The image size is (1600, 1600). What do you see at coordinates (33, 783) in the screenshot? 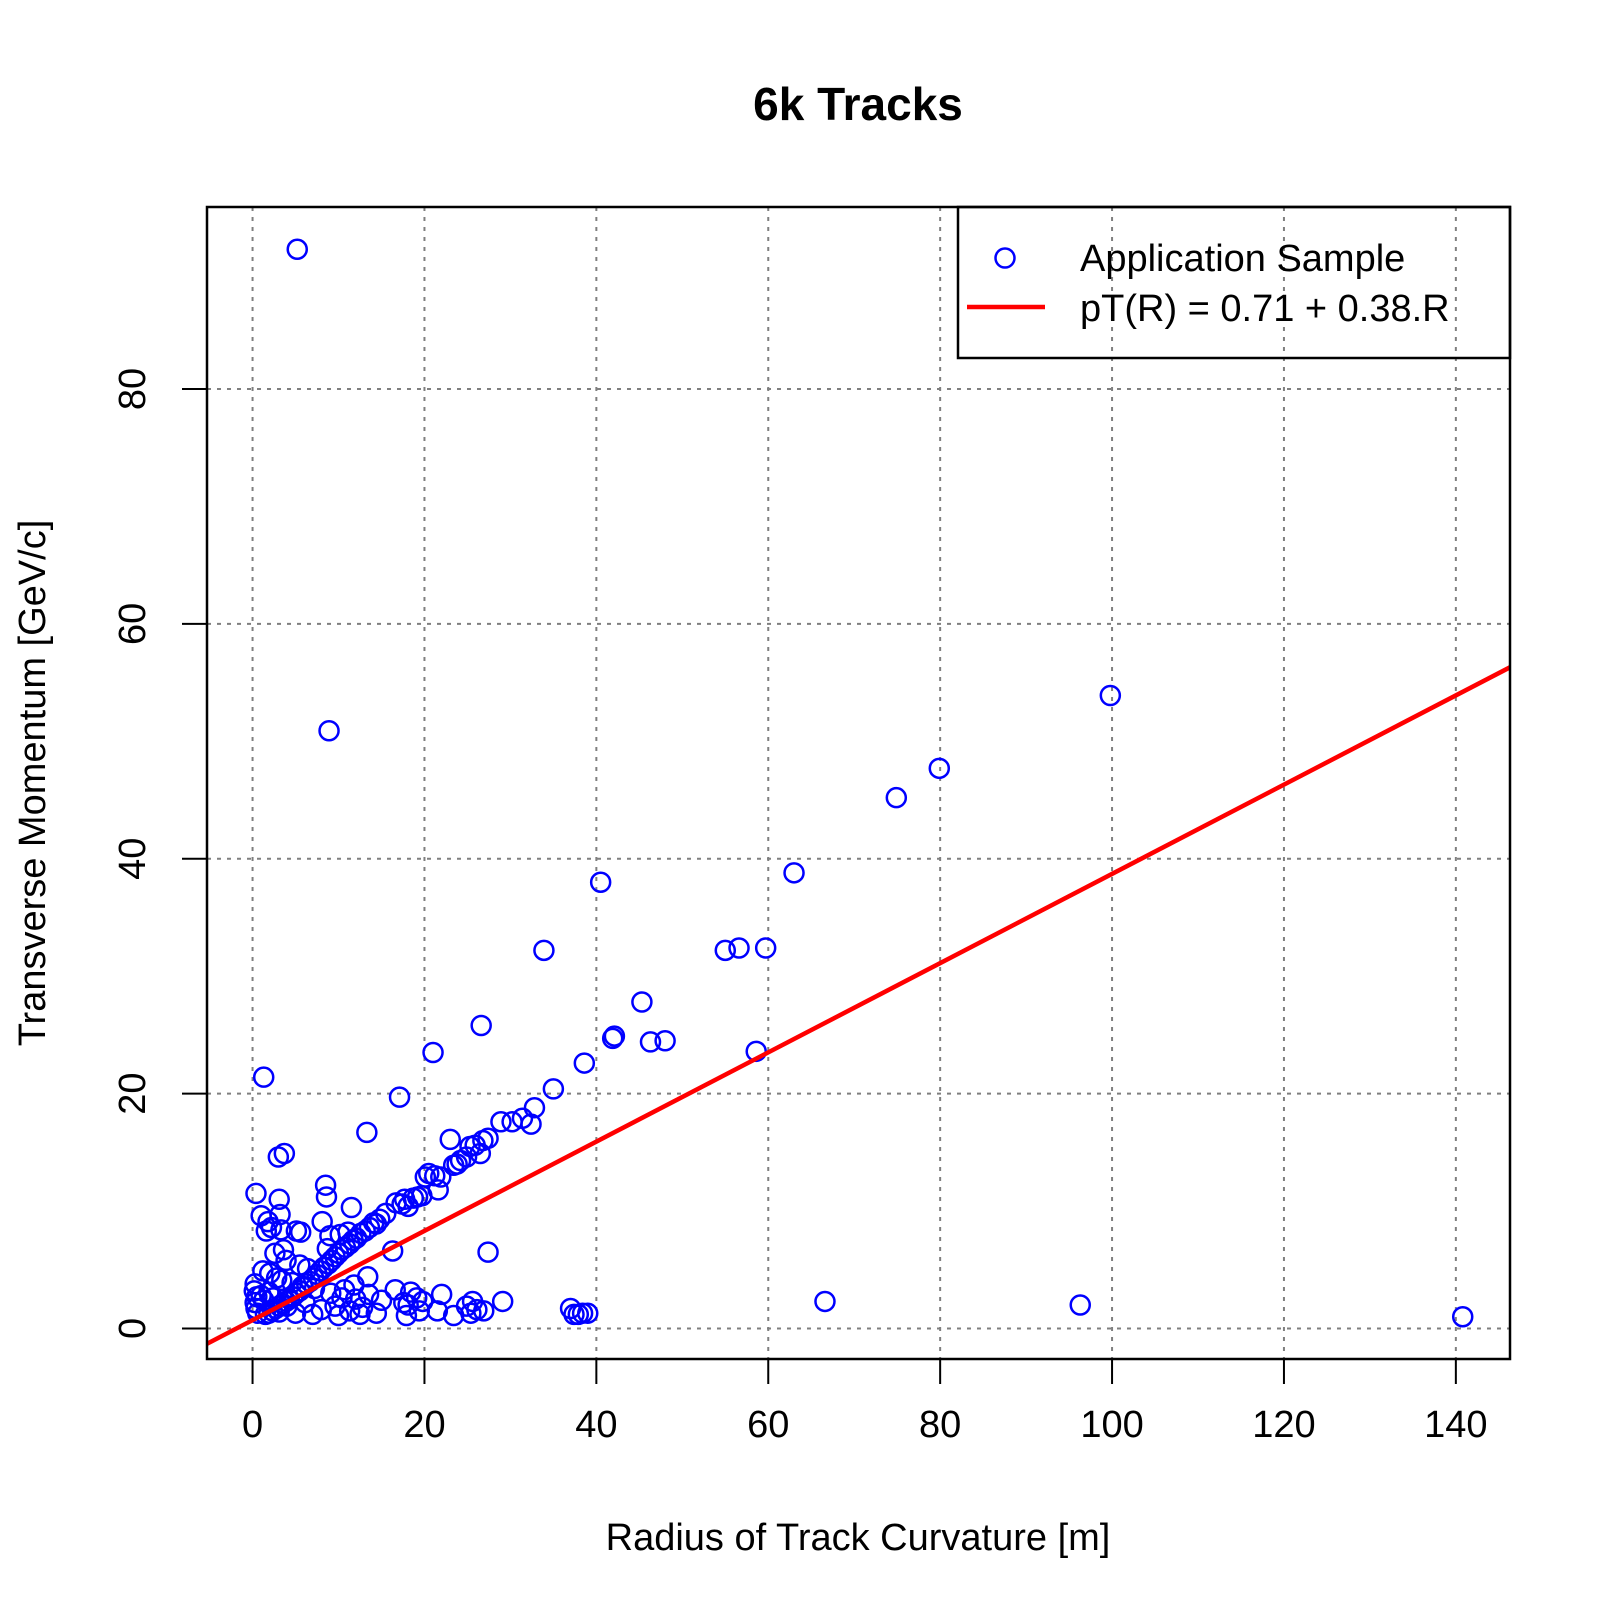
I see `y-axis-label: Transverse Momentum [GeV/c]` at bounding box center [33, 783].